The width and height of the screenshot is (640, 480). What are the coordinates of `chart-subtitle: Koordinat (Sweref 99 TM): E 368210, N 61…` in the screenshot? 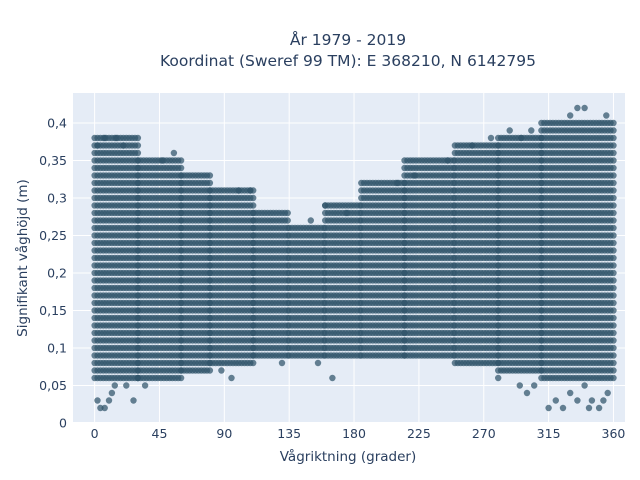 It's located at (348, 61).